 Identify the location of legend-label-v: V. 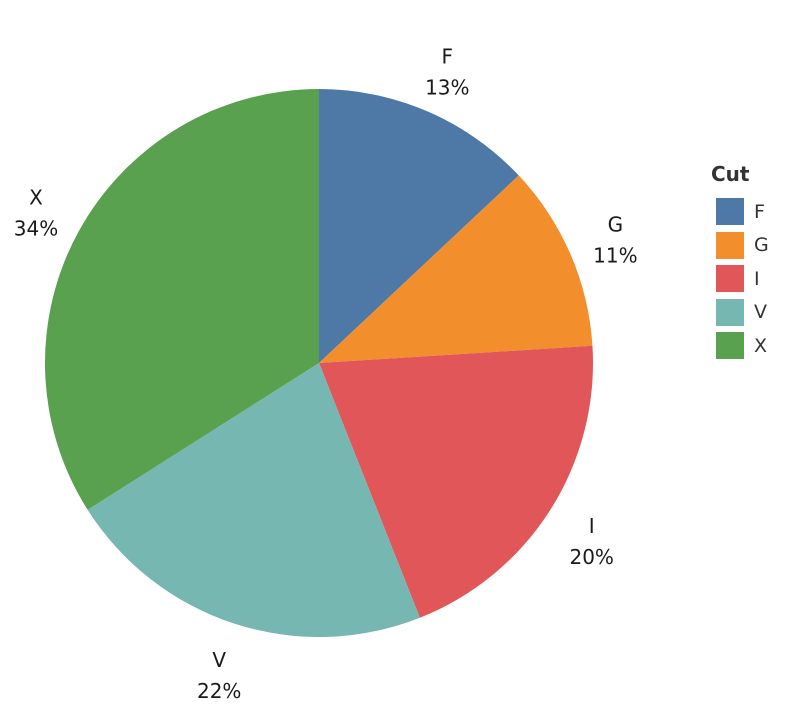
(760, 312).